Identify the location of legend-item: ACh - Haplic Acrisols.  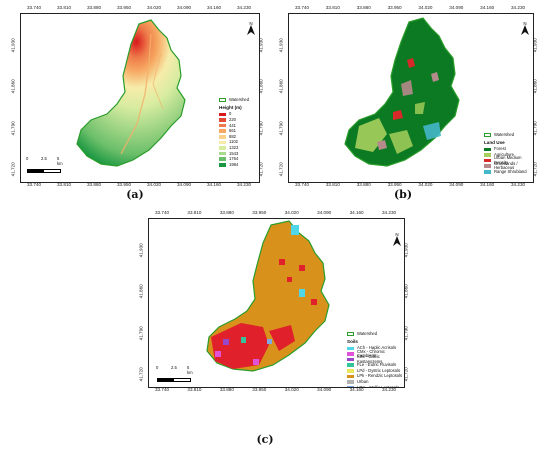
(375, 349).